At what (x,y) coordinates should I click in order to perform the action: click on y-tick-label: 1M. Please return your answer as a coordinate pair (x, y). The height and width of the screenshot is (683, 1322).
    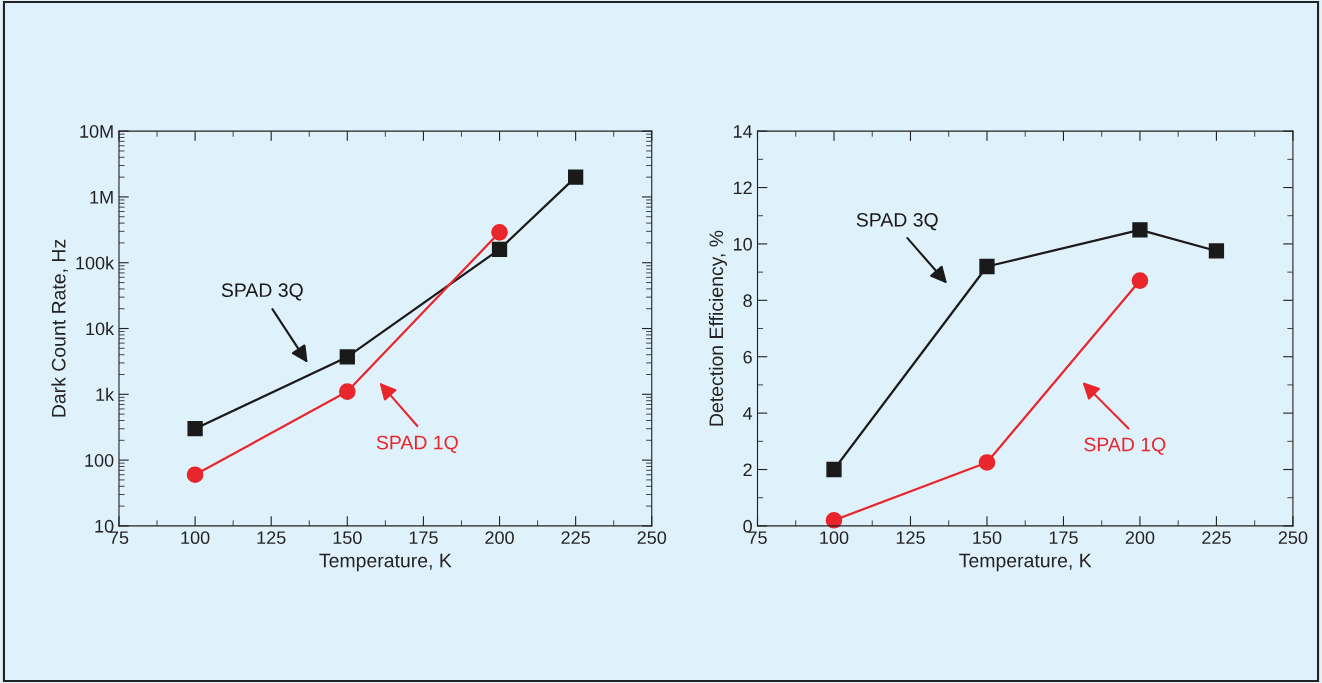
    Looking at the image, I should click on (101, 197).